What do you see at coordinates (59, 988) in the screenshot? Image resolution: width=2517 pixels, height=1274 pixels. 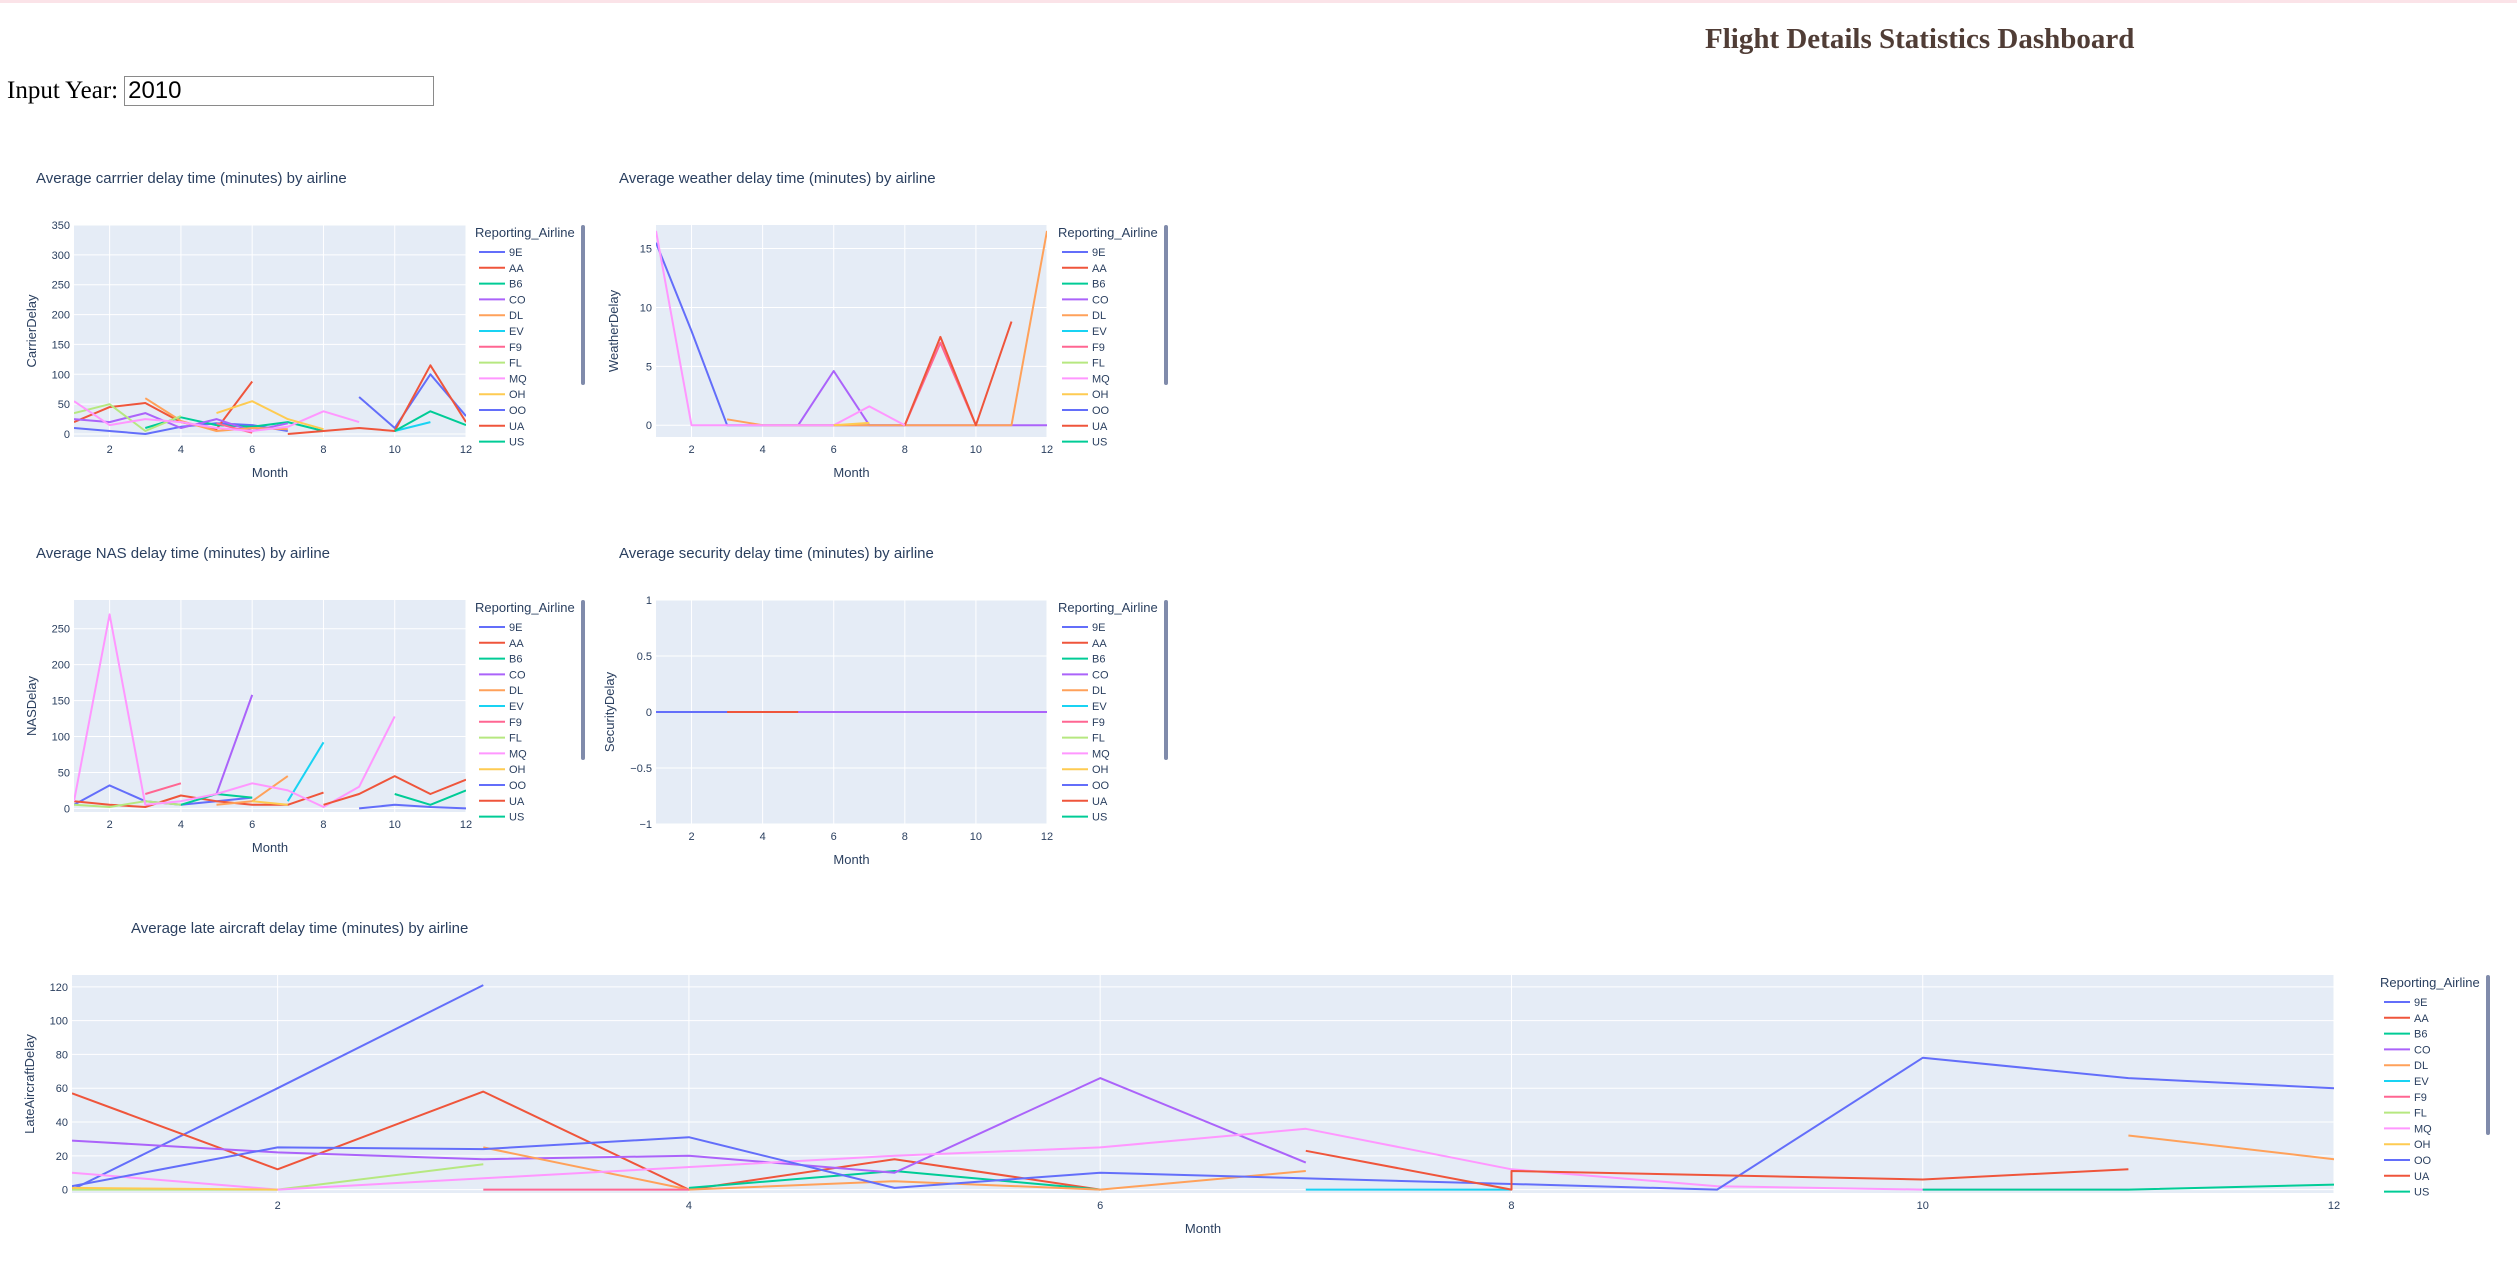 I see `y-tick-label: 120` at bounding box center [59, 988].